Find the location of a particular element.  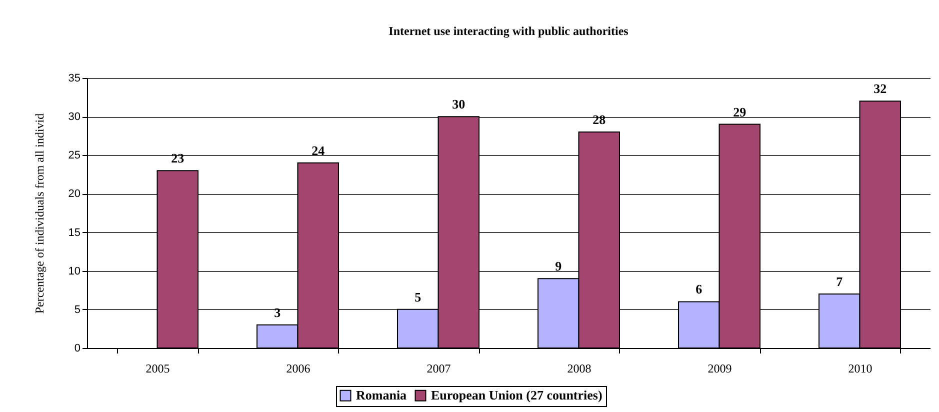

y-tick-label: 15 is located at coordinates (74, 232).